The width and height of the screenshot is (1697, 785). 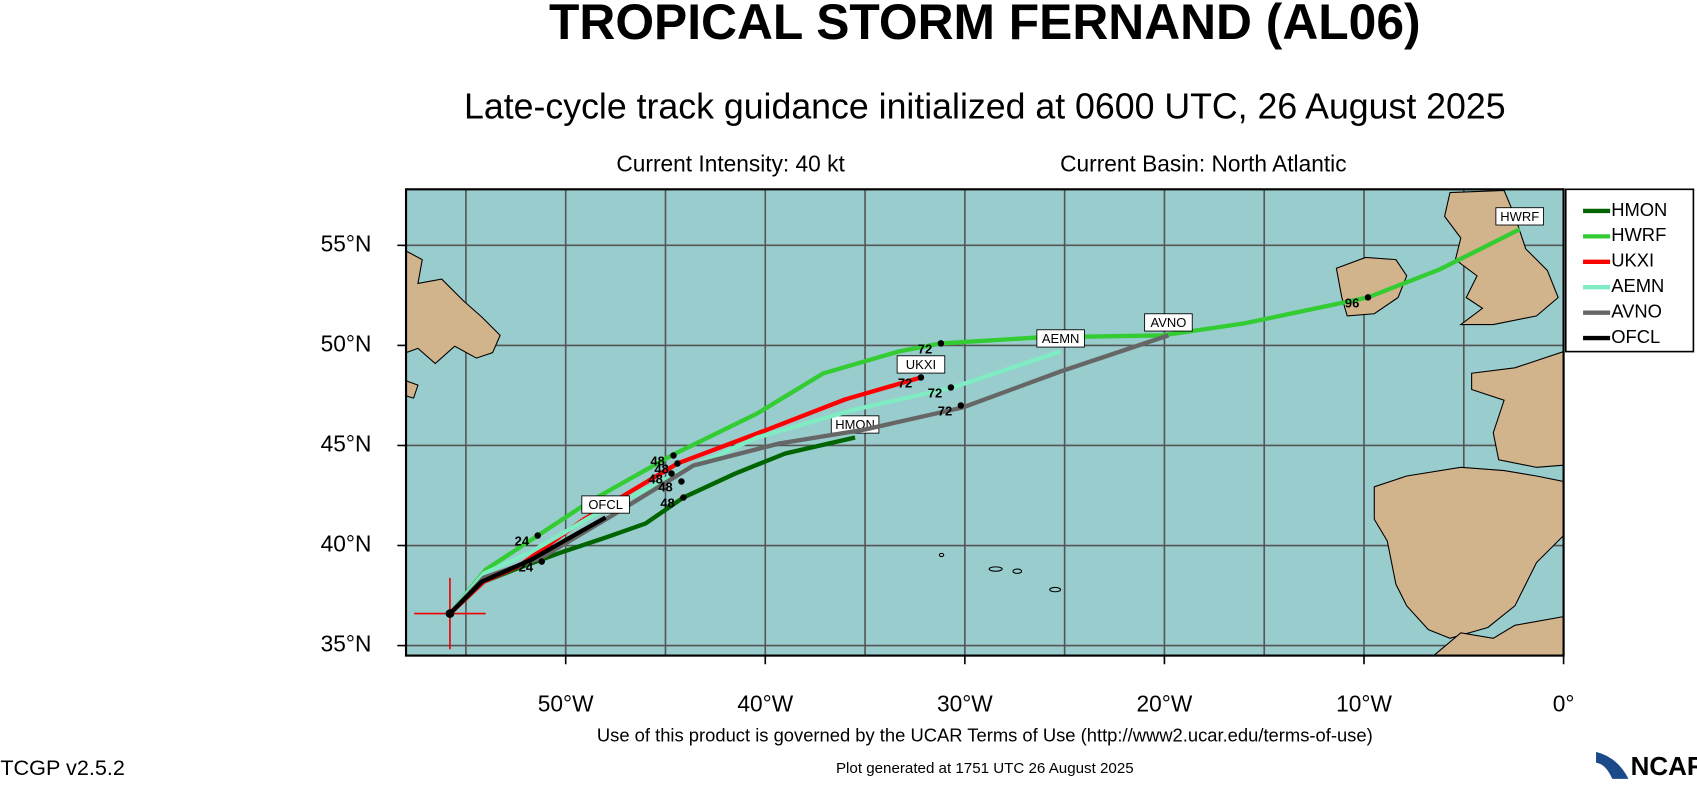 I want to click on y-tick-label: 55°N, so click(x=346, y=243).